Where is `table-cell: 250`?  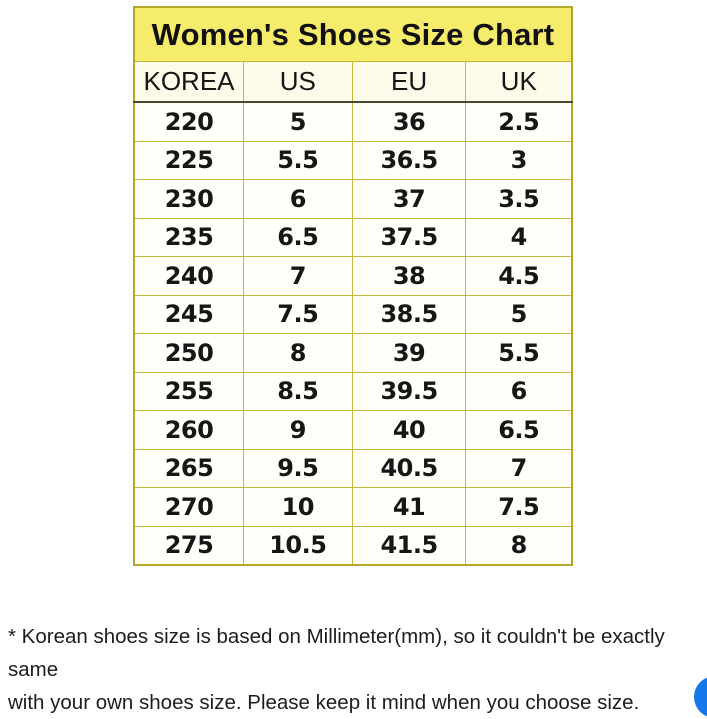
table-cell: 250 is located at coordinates (188, 353).